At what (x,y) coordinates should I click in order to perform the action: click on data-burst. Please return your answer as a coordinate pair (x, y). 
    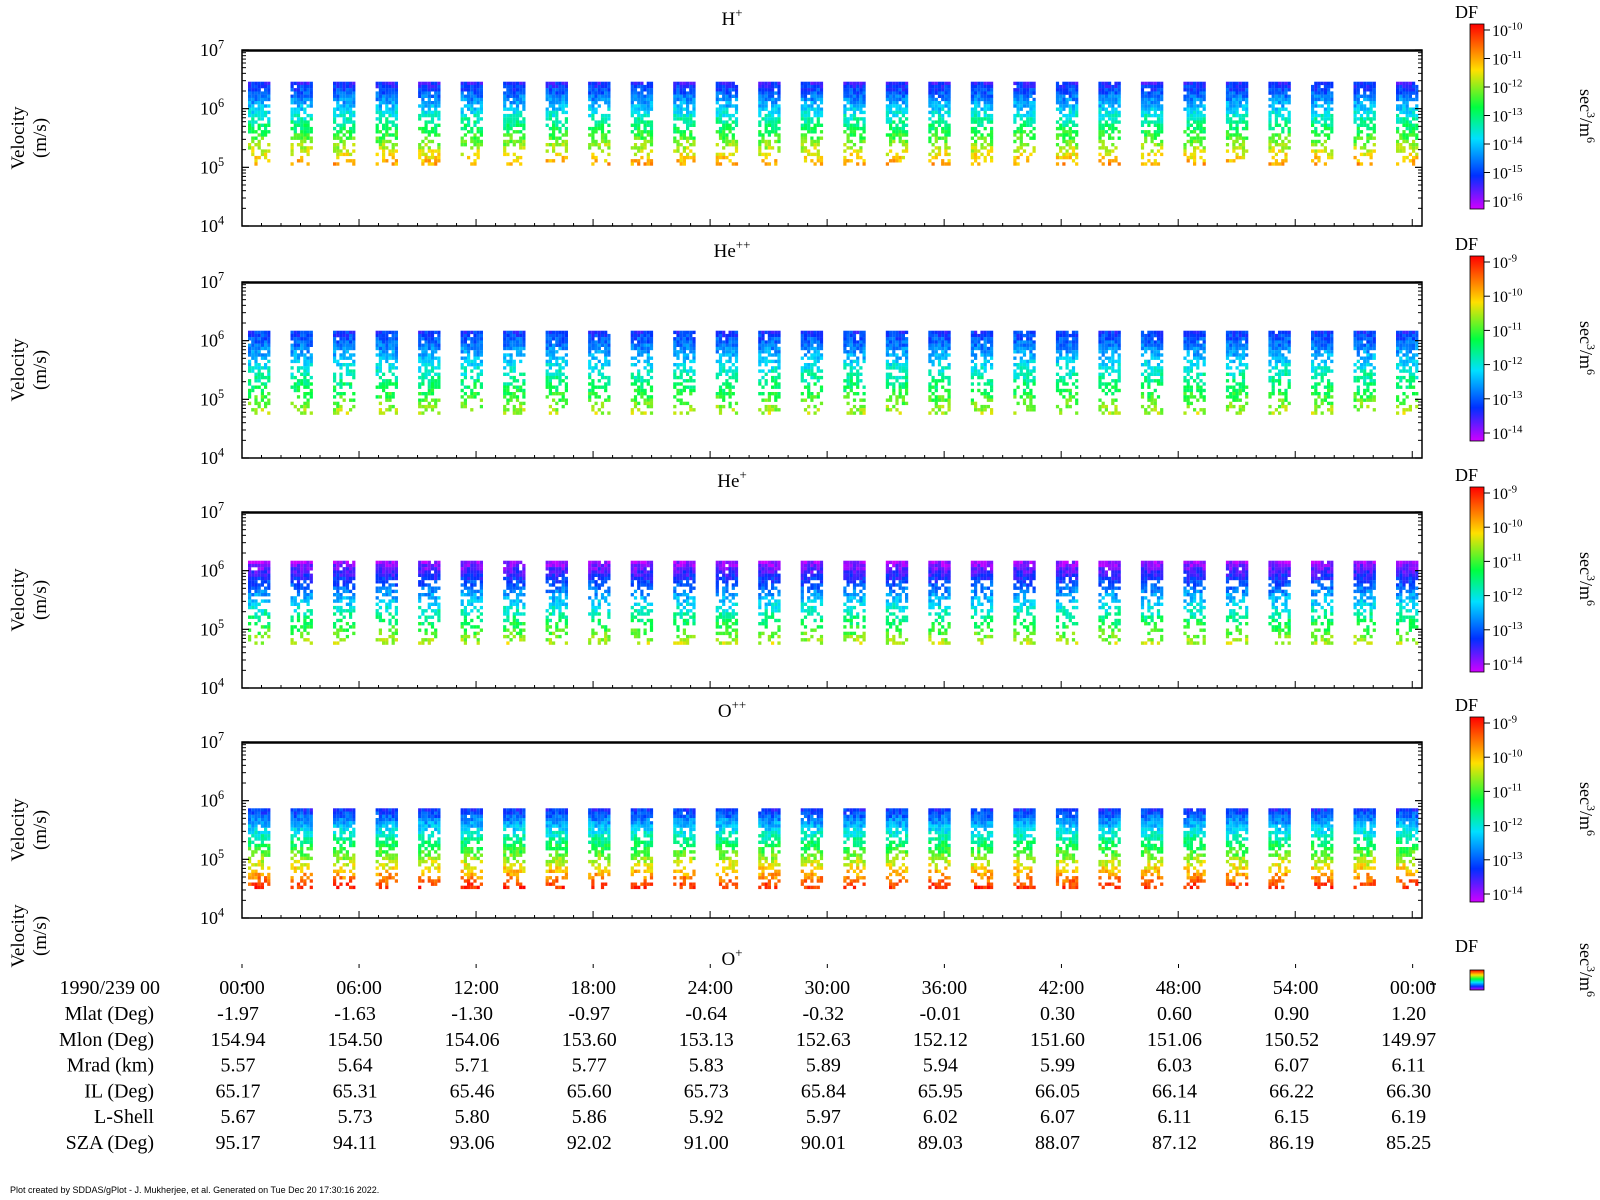
    Looking at the image, I should click on (259, 372).